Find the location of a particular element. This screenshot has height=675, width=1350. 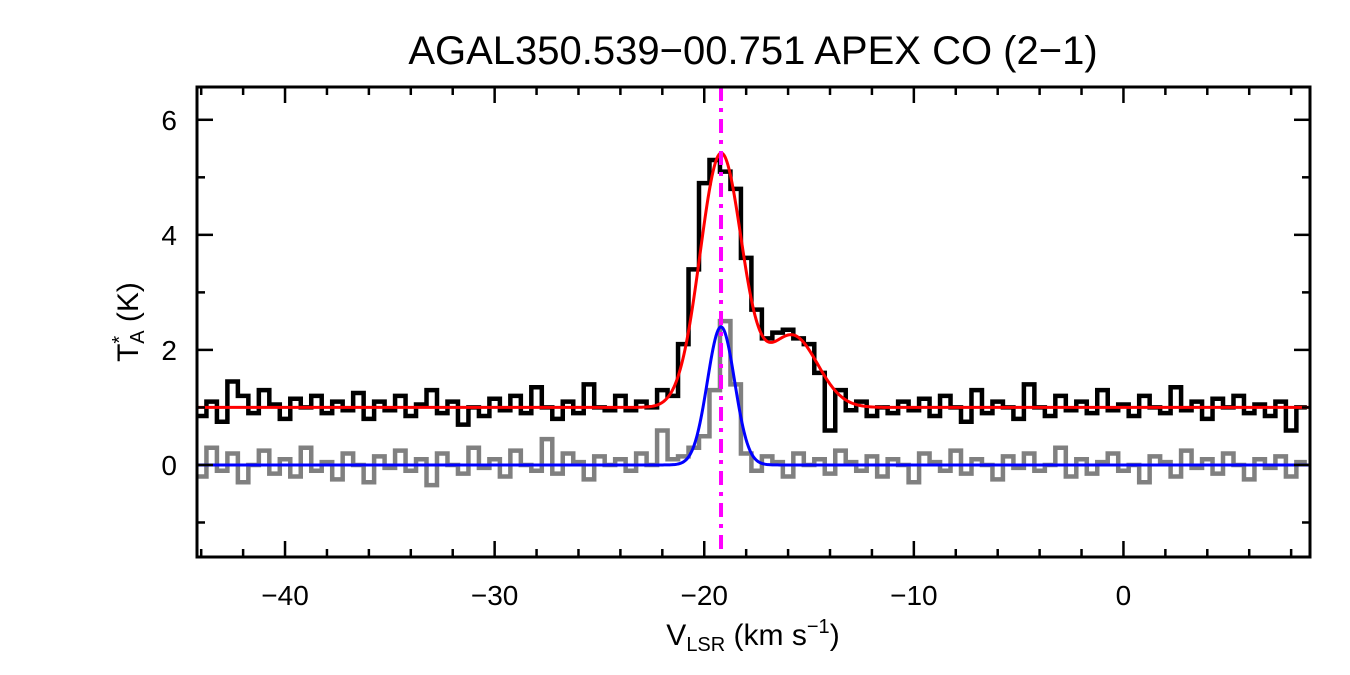

x-tick-label: −30 is located at coordinates (495, 595).